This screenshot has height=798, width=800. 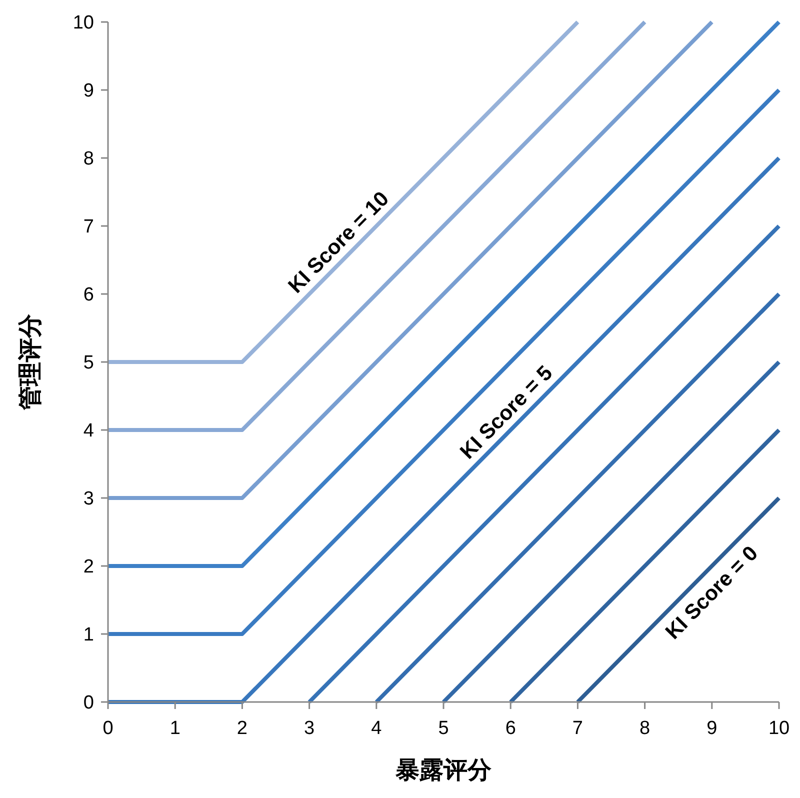 I want to click on y-tick-label: 10, so click(x=83, y=23).